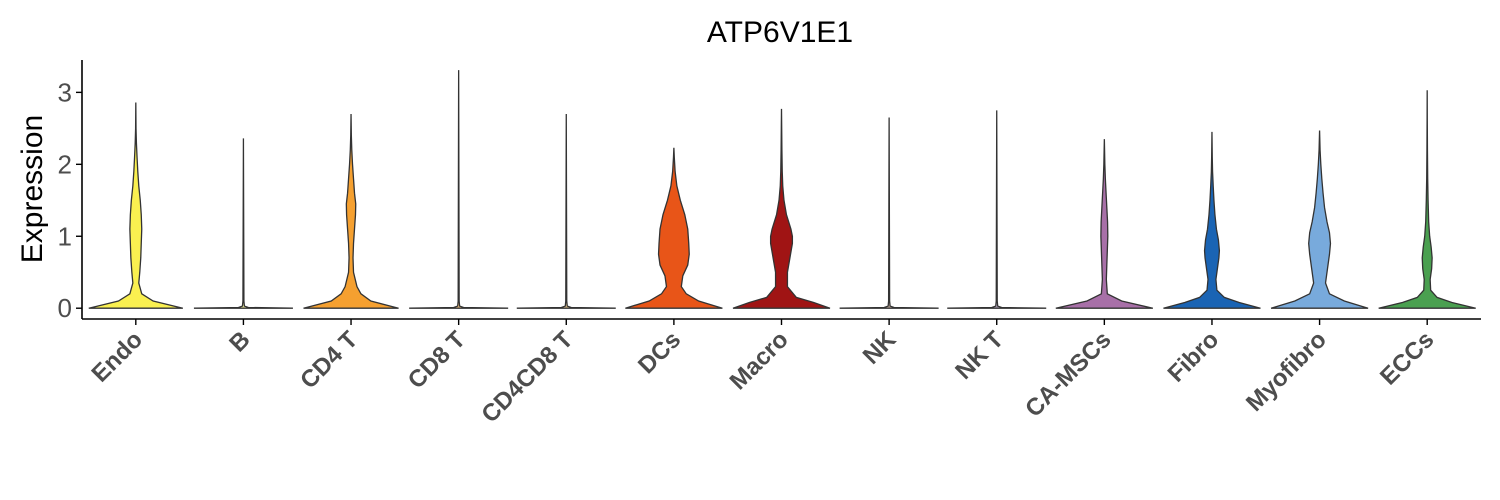 Image resolution: width=1500 pixels, height=500 pixels. Describe the element at coordinates (880, 348) in the screenshot. I see `x-tick-label-nk: NK` at that location.